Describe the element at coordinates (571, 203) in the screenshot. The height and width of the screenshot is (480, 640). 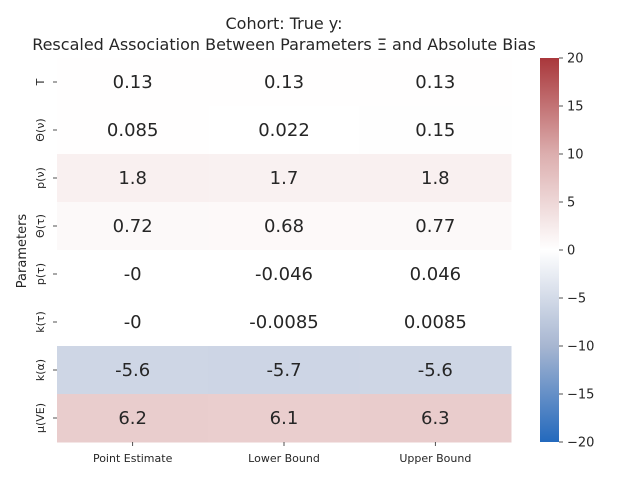
I see `colorbar-tick-label: 5` at that location.